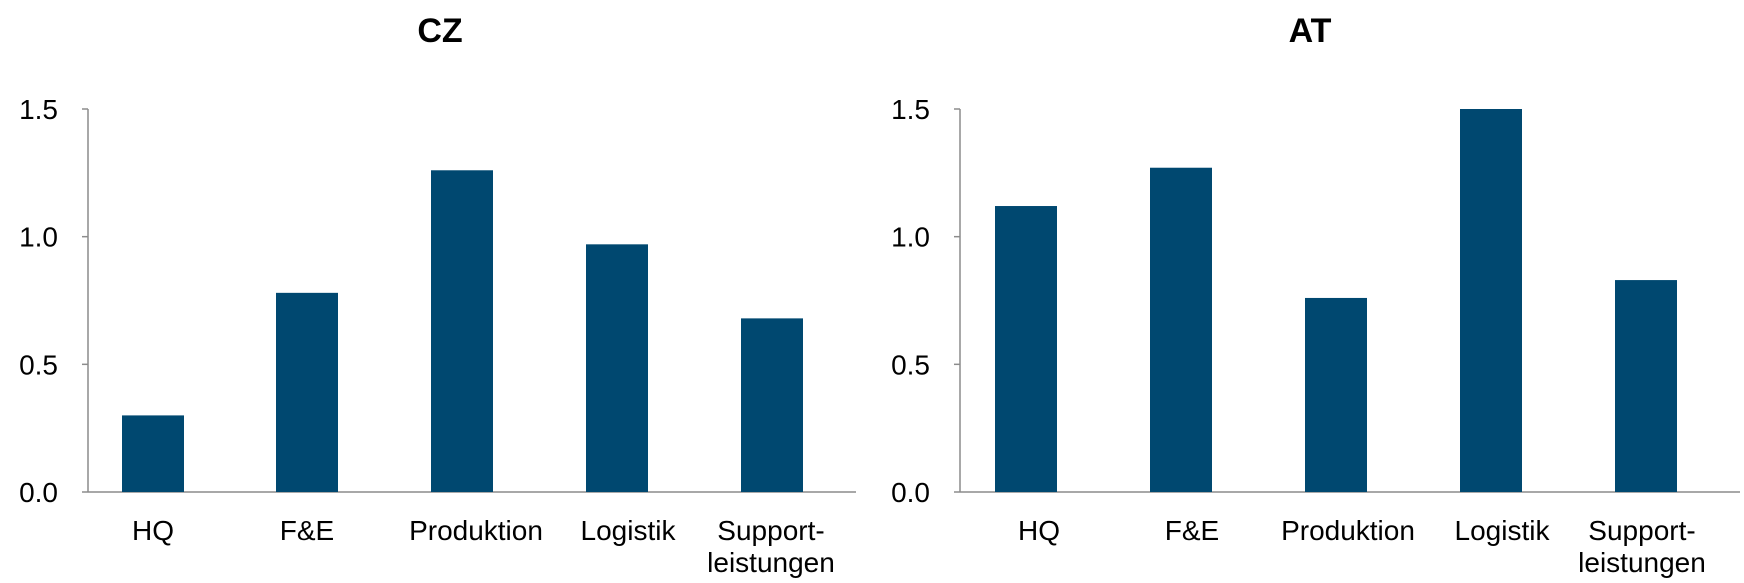 Image resolution: width=1744 pixels, height=583 pixels. I want to click on chart-1-x-tick-label: Support-leistungen, so click(1642, 546).